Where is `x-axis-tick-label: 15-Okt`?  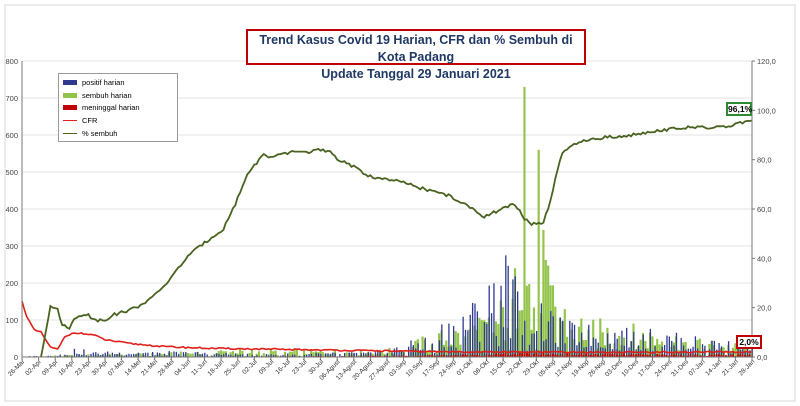
x-axis-tick-label: 15-Okt is located at coordinates (498, 367).